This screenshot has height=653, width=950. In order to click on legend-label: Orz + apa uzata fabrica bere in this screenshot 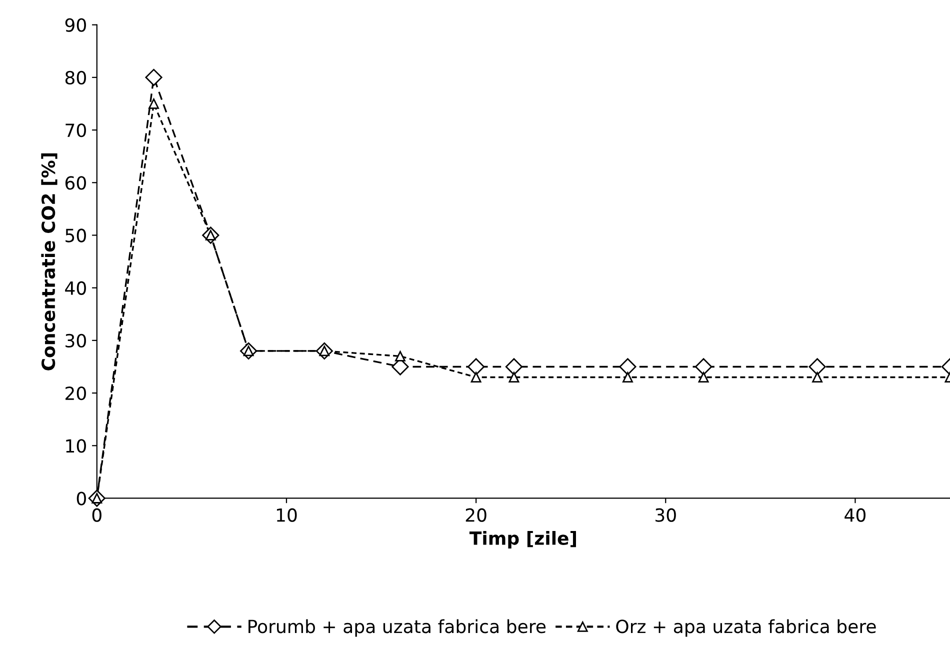, I will do `click(746, 628)`.